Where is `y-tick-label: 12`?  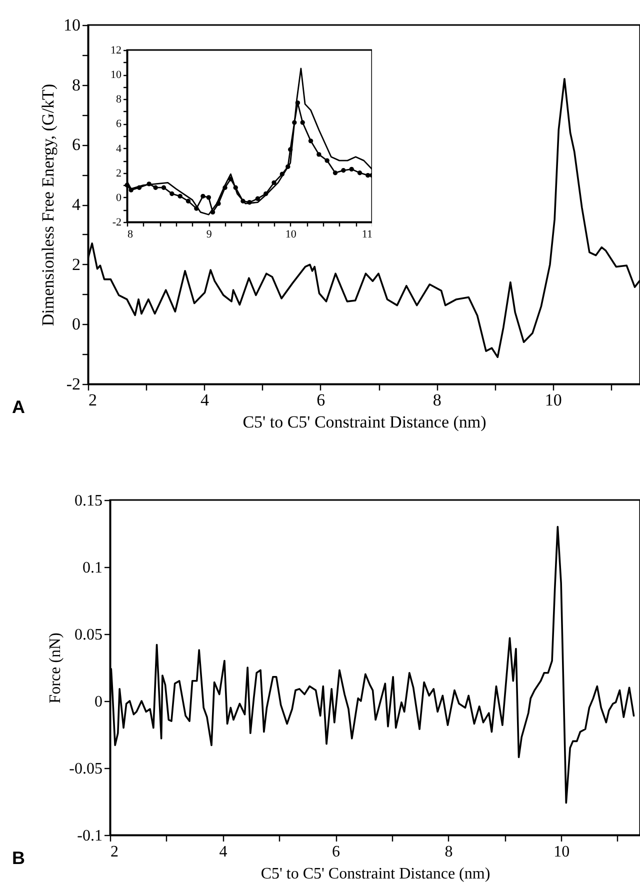 y-tick-label: 12 is located at coordinates (116, 50).